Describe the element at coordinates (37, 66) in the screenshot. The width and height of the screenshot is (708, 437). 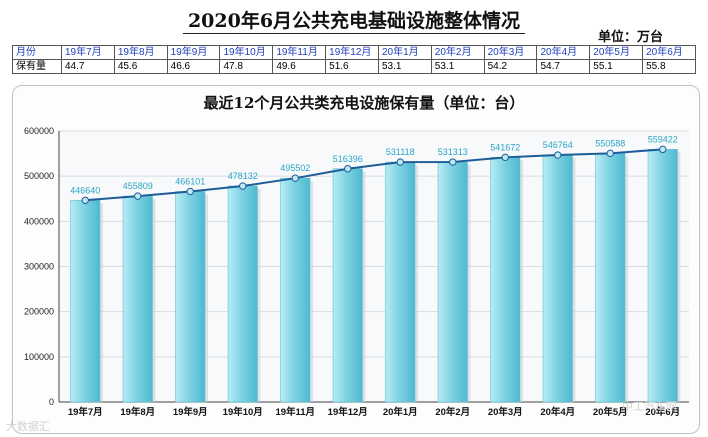
I see `table-row-header-values: 保有量` at that location.